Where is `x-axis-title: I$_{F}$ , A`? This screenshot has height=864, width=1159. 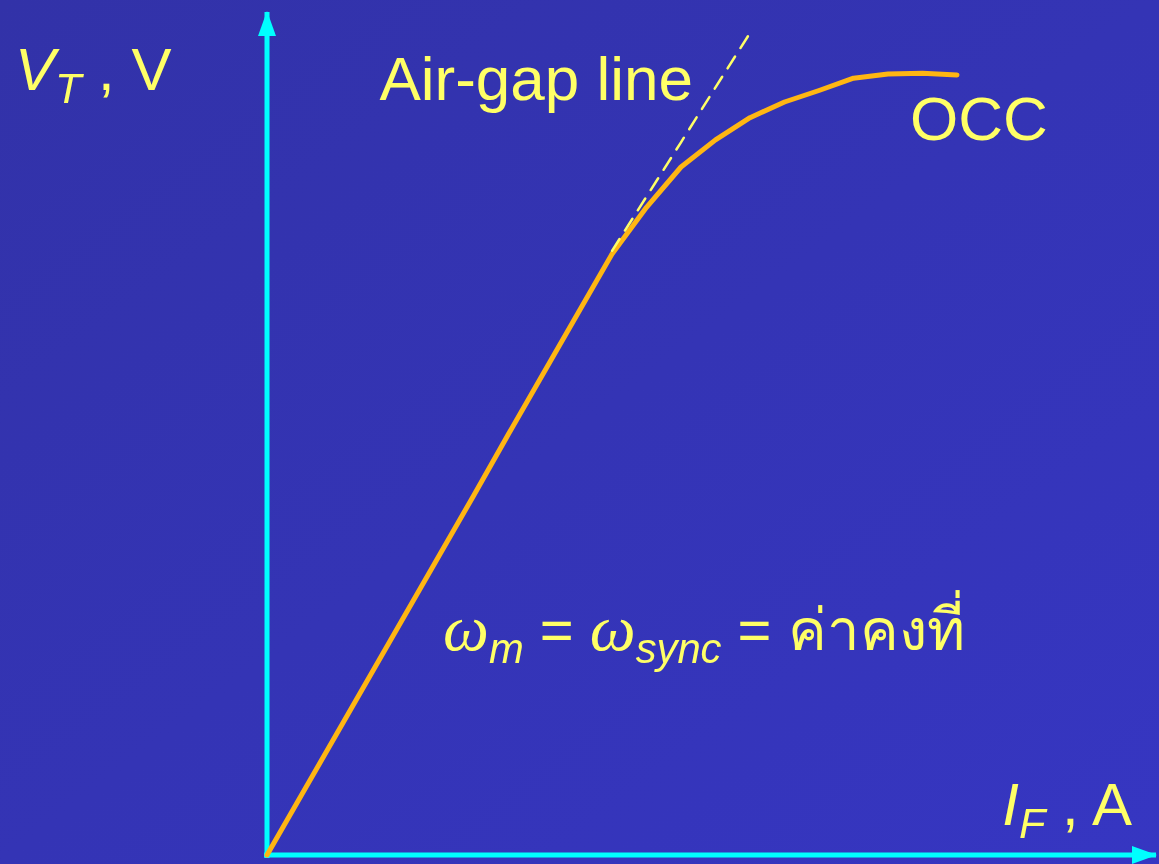
x-axis-title: I$_{F}$ , A is located at coordinates (1067, 809).